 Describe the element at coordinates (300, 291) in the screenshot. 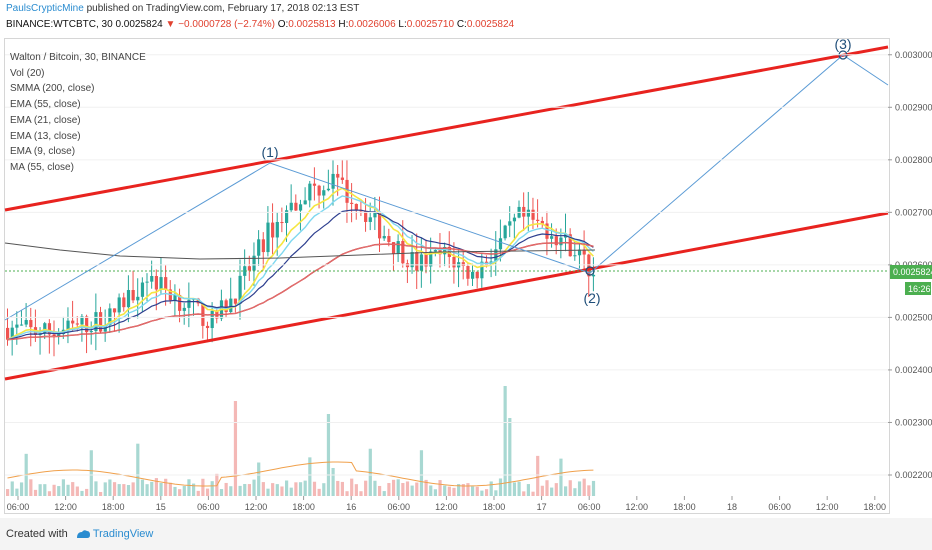

I see `ema-line` at that location.